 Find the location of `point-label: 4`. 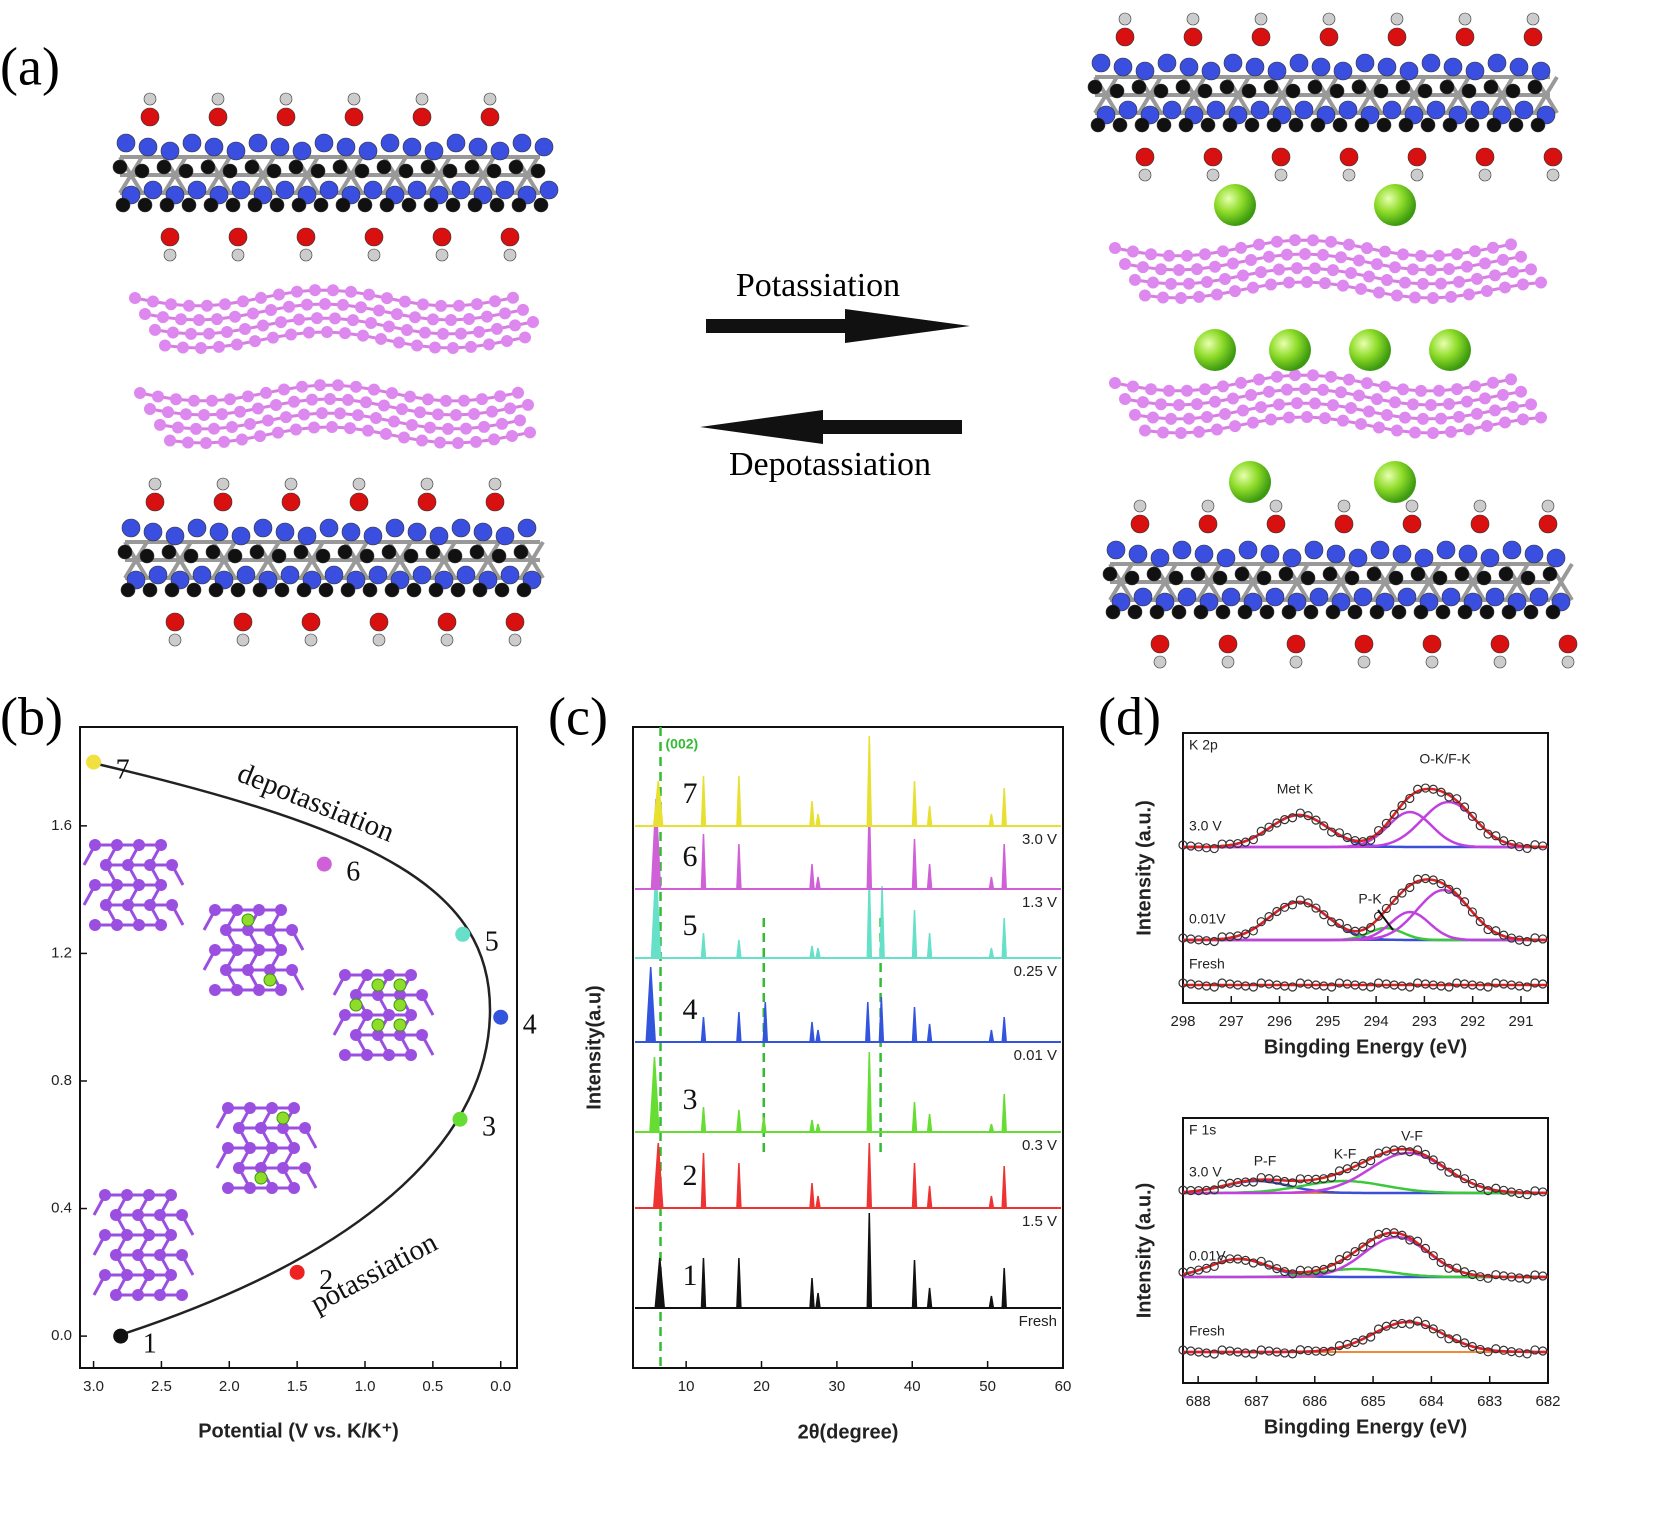

point-label: 4 is located at coordinates (530, 1025).